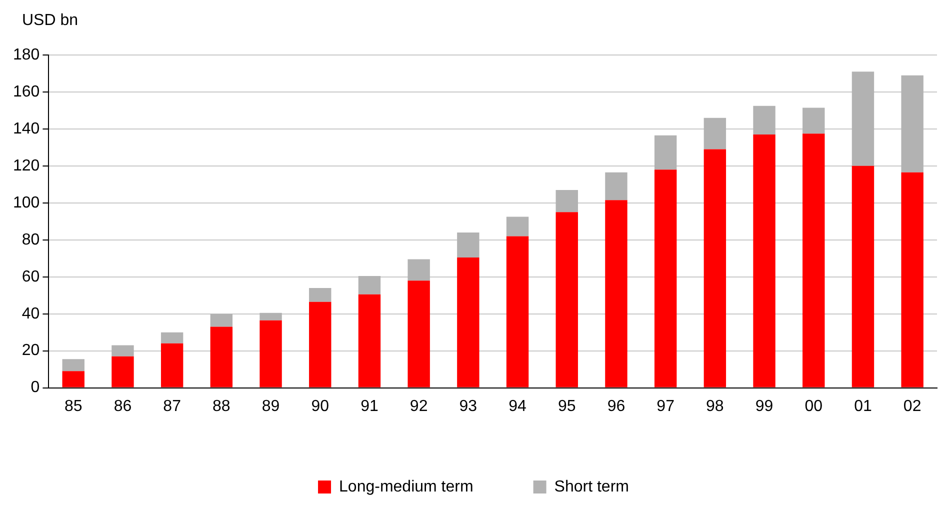 This screenshot has height=505, width=949. I want to click on x-tick-label: 96, so click(616, 406).